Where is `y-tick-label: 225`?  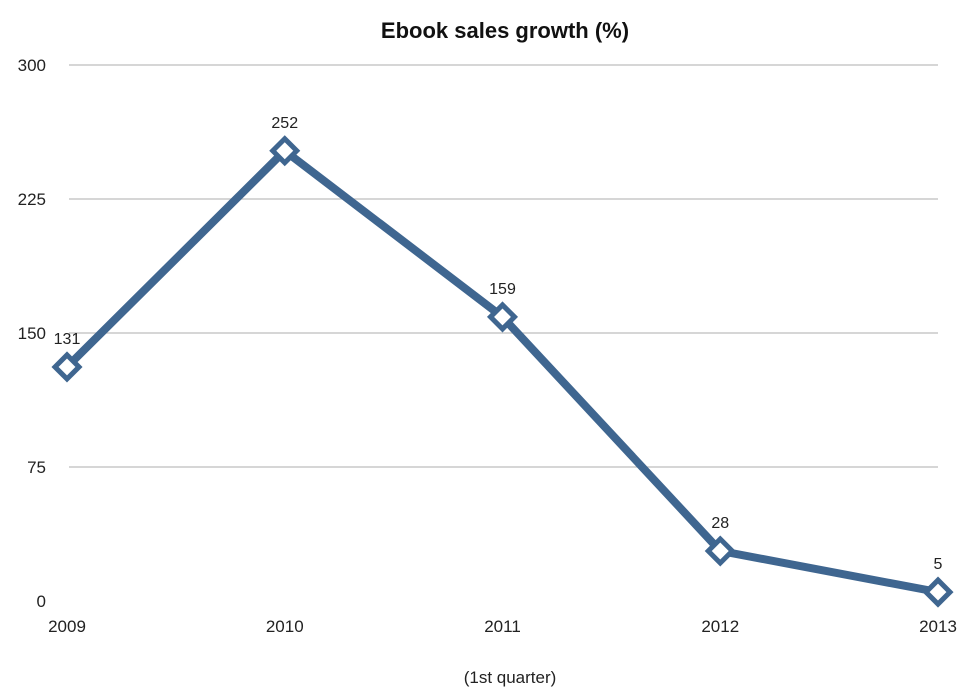 y-tick-label: 225 is located at coordinates (32, 199).